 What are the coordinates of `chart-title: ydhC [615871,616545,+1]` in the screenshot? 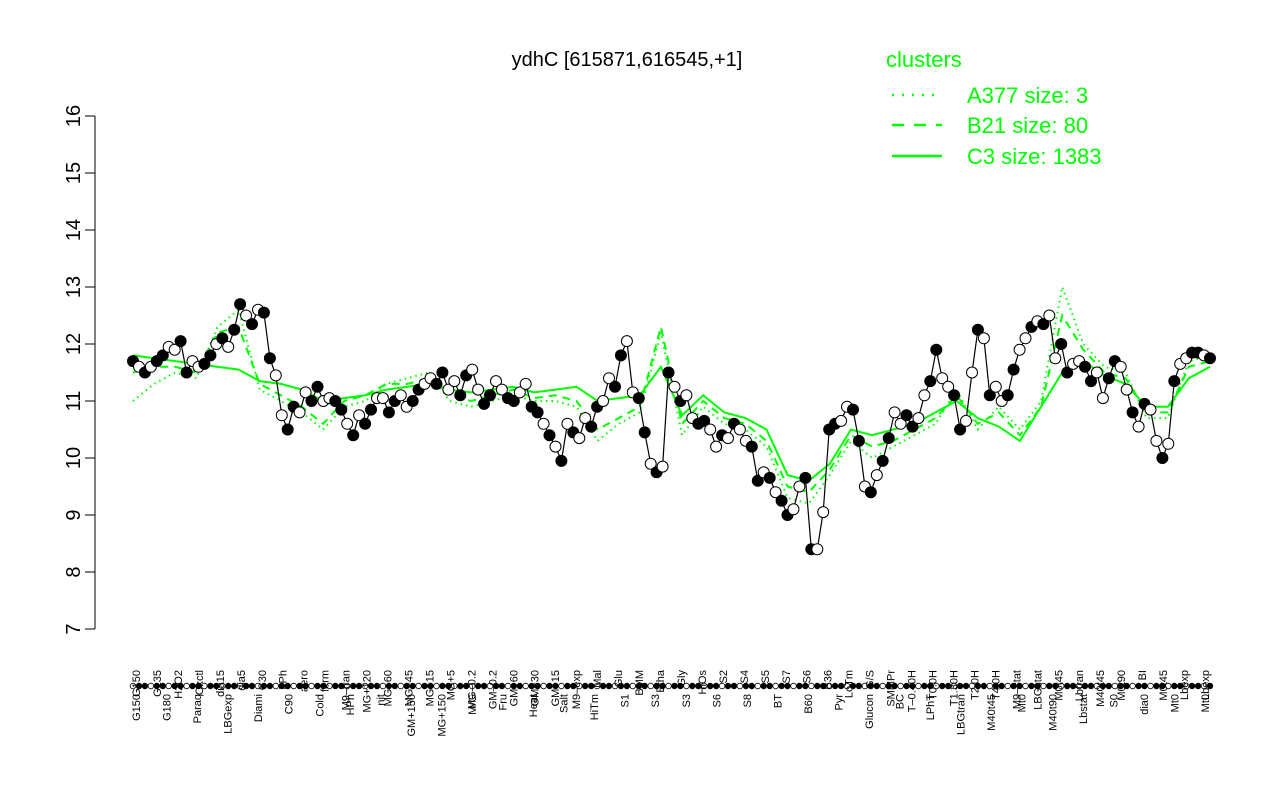 It's located at (627, 60).